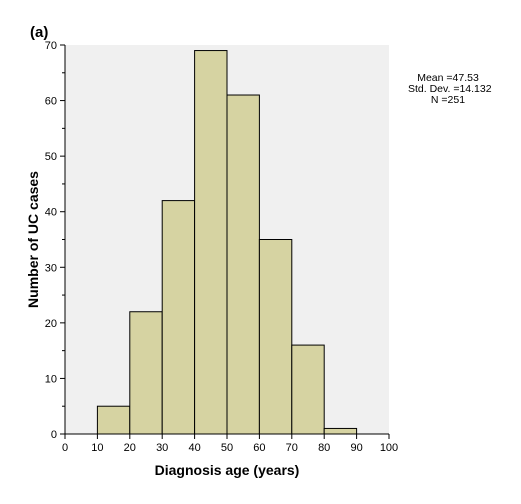  What do you see at coordinates (292, 448) in the screenshot?
I see `x-tick-label: 70` at bounding box center [292, 448].